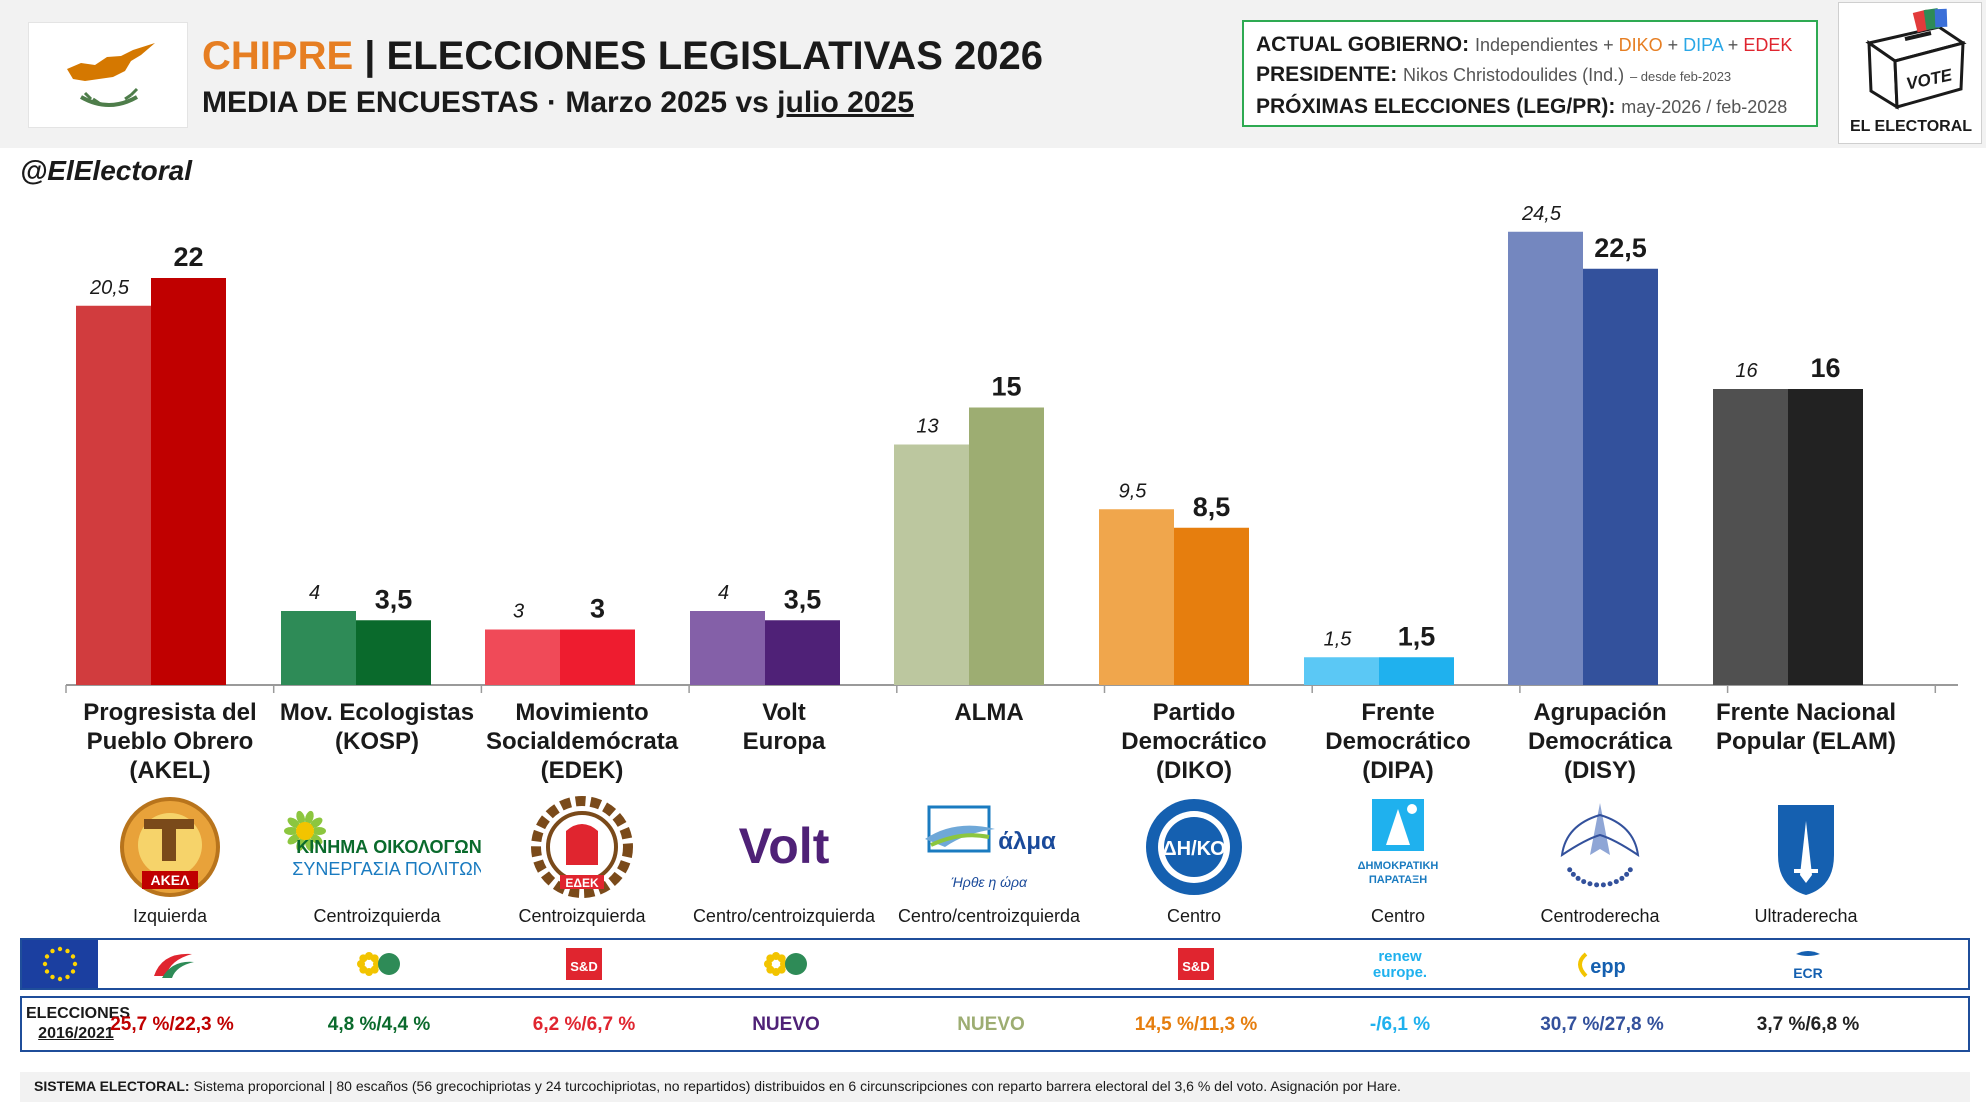 This screenshot has width=1986, height=1113. I want to click on party-ideology: Centro/centroizquierda, so click(989, 916).